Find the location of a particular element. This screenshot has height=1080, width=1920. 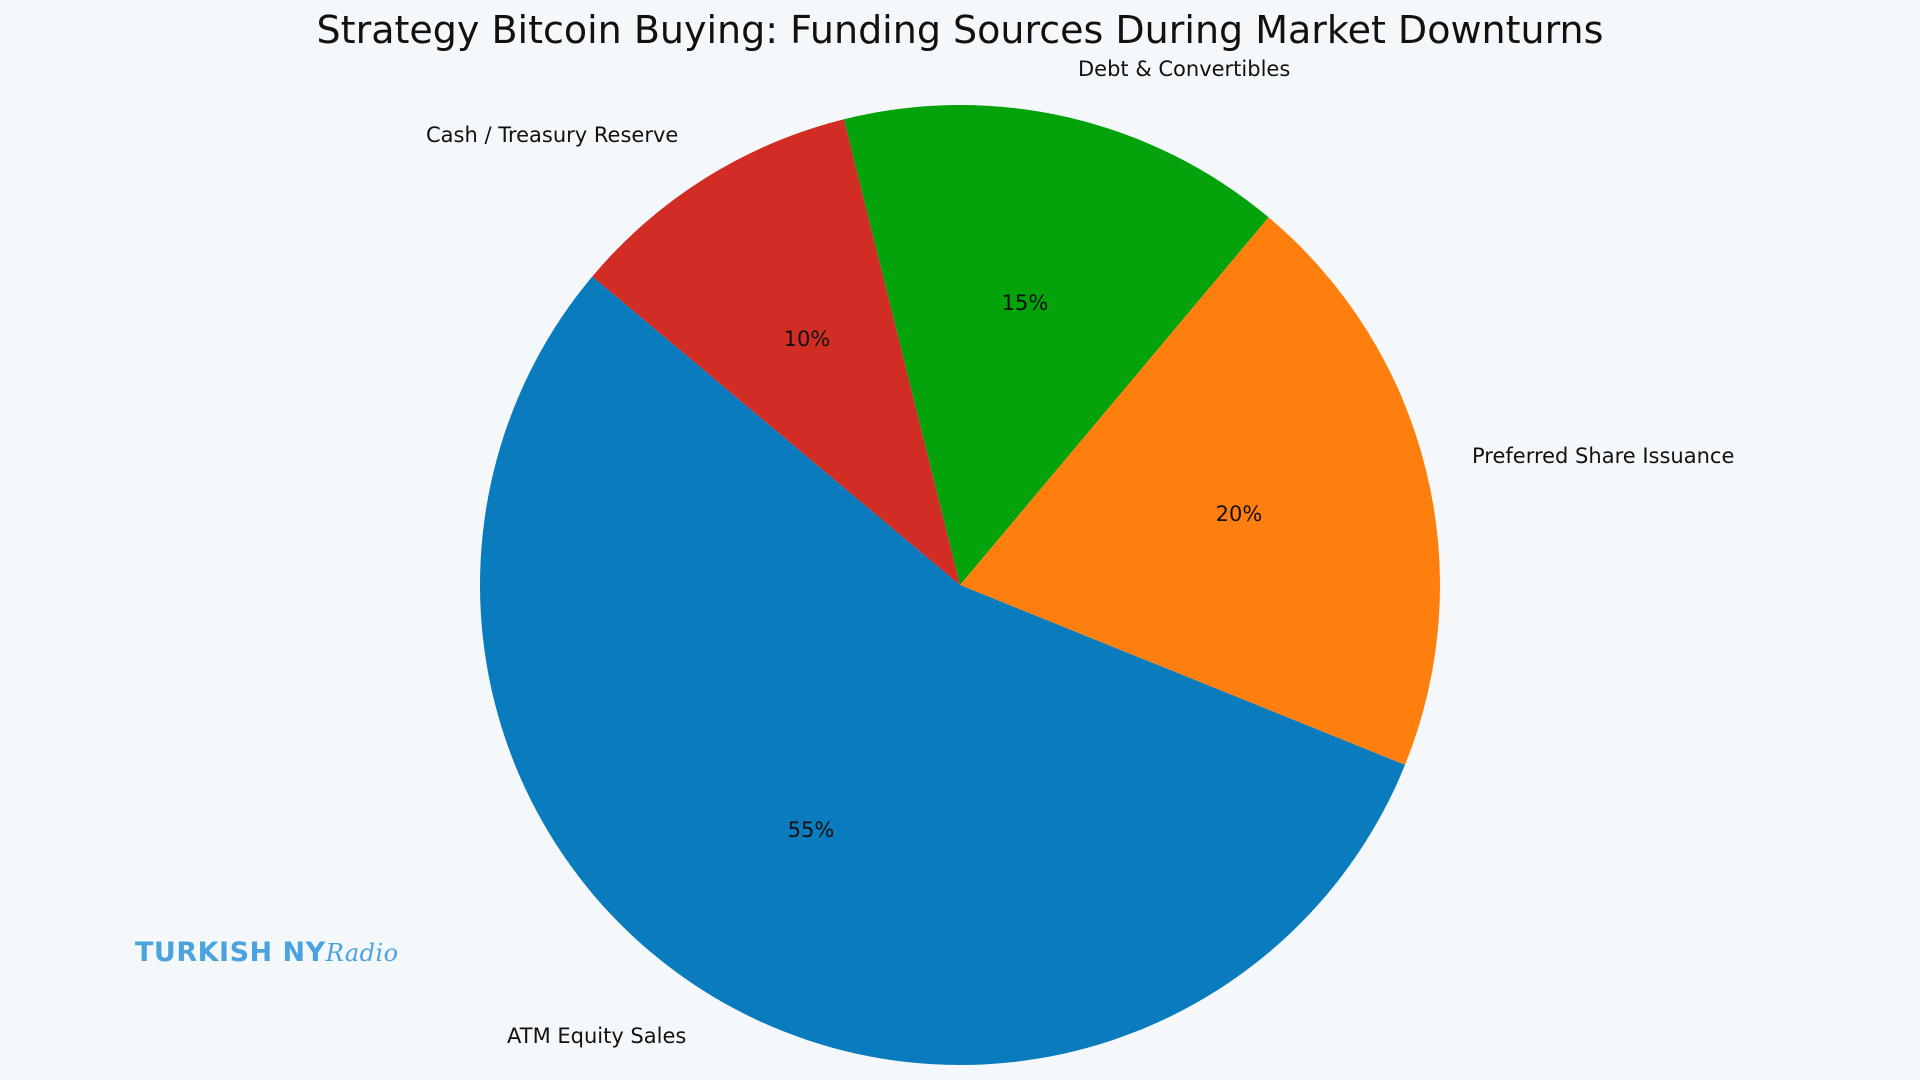

pie-slice-debt-convertibles is located at coordinates (1056, 344).